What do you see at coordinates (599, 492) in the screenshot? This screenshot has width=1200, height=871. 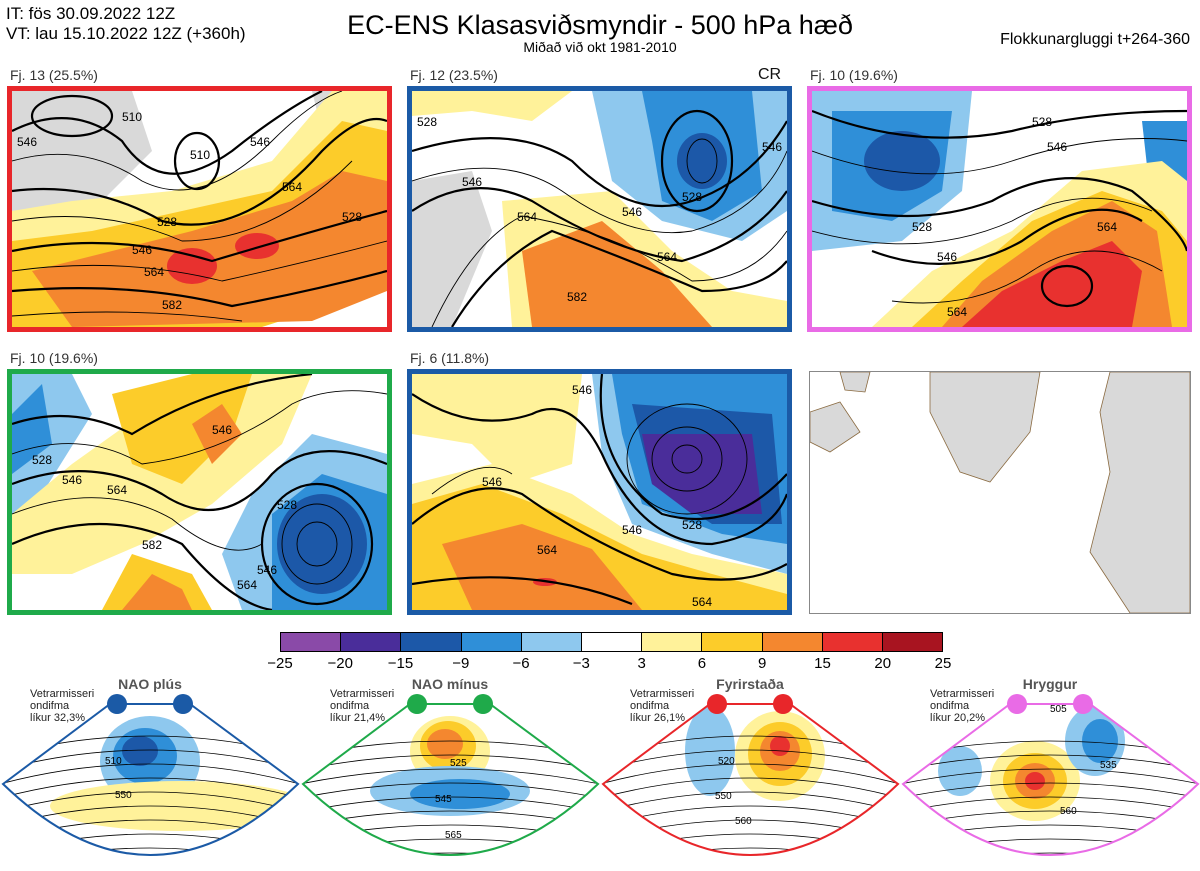 I see `panel-5-map: 546 564 528 546 564 546` at bounding box center [599, 492].